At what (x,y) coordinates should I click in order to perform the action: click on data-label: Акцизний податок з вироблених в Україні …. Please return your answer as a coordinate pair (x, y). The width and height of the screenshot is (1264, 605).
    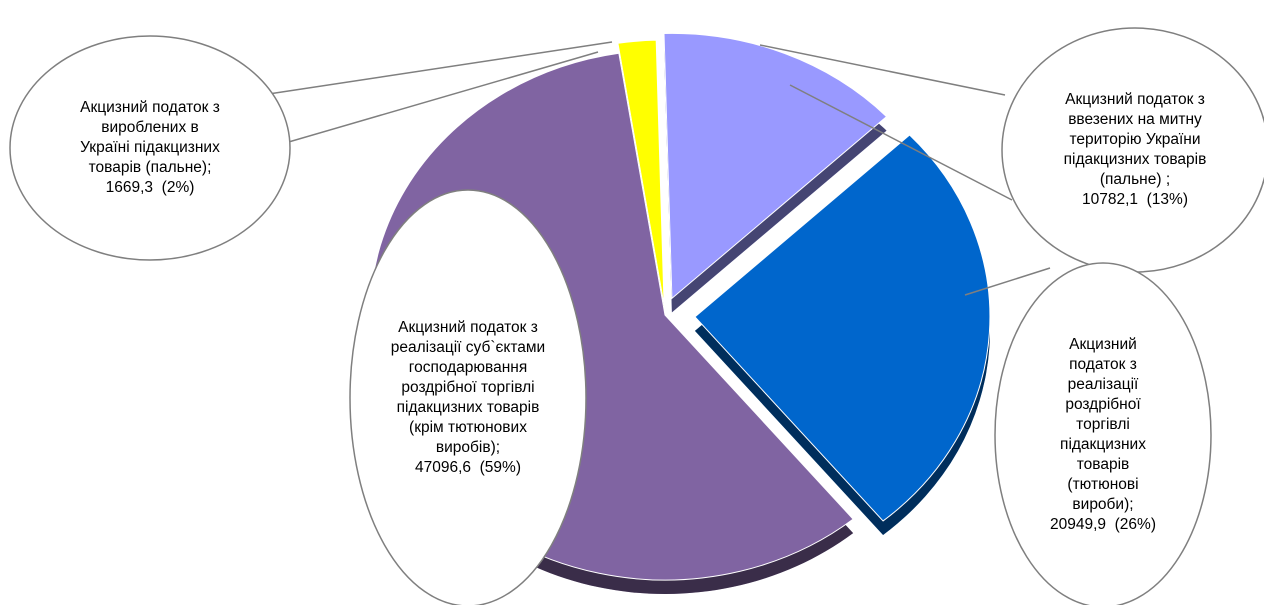
    Looking at the image, I should click on (150, 148).